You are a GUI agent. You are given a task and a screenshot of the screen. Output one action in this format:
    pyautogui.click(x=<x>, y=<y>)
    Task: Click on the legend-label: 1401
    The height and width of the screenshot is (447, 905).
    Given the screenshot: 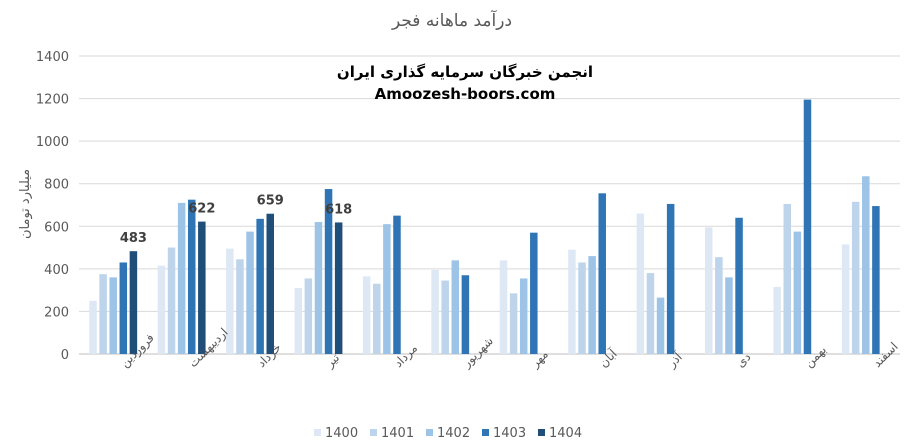 What is the action you would take?
    pyautogui.click(x=397, y=433)
    